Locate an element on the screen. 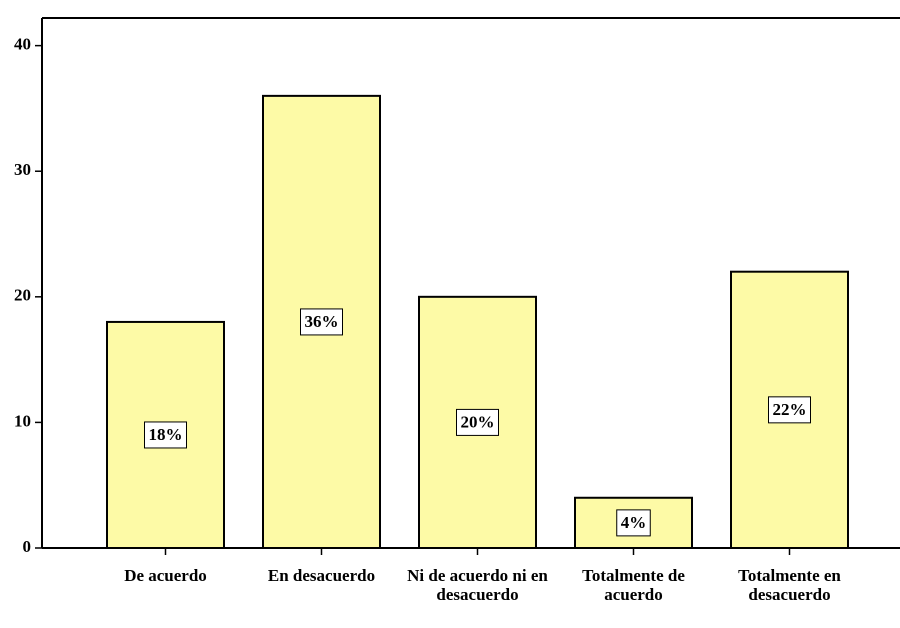  value-label: 20% is located at coordinates (478, 421).